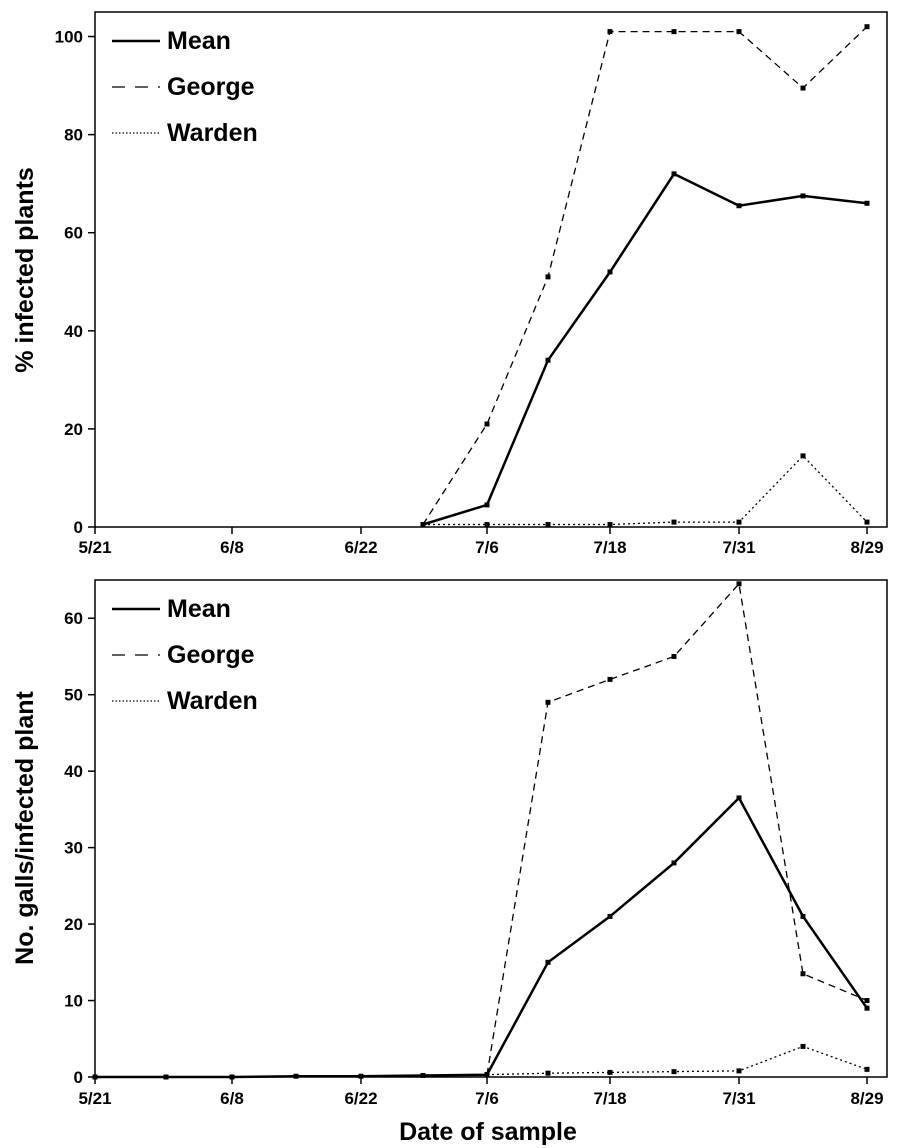  What do you see at coordinates (73, 233) in the screenshot?
I see `y-tick-label: 60` at bounding box center [73, 233].